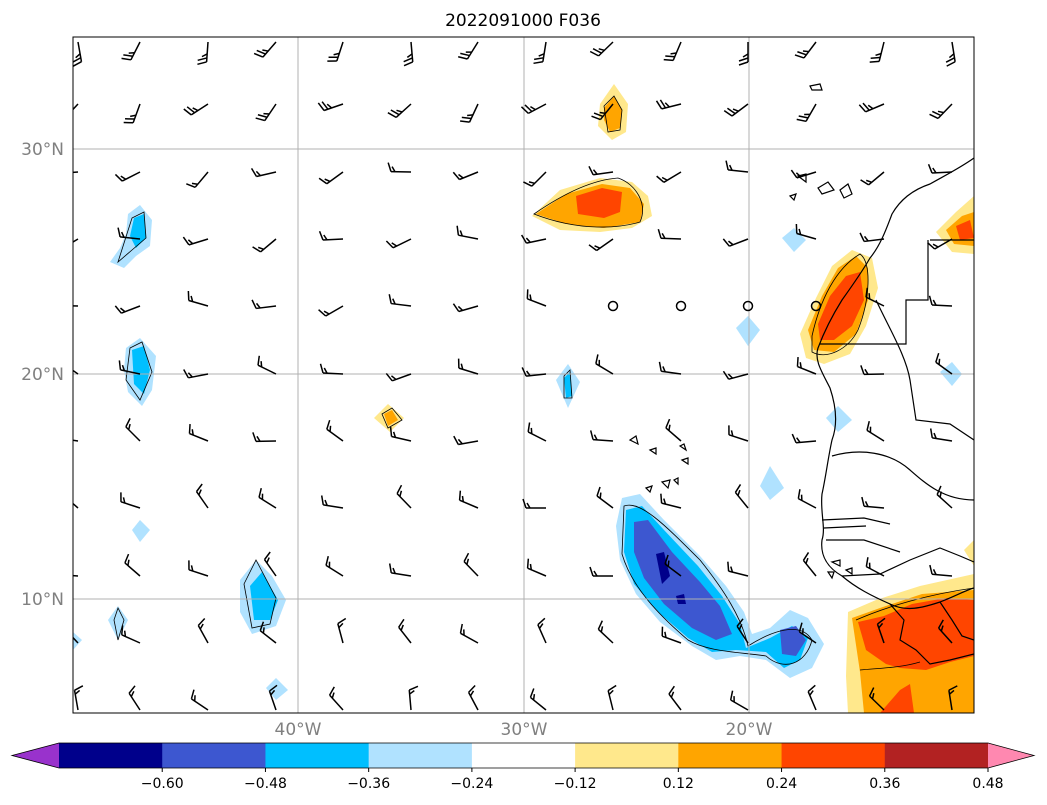 Image resolution: width=1047 pixels, height=805 pixels. Describe the element at coordinates (420, 755) in the screenshot. I see `colorbar-segment` at that location.